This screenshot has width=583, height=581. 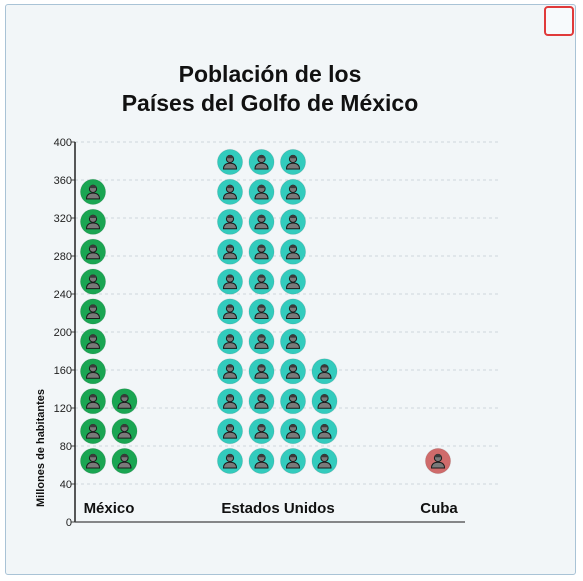 I want to click on y-tick-label: 160, so click(x=63, y=371).